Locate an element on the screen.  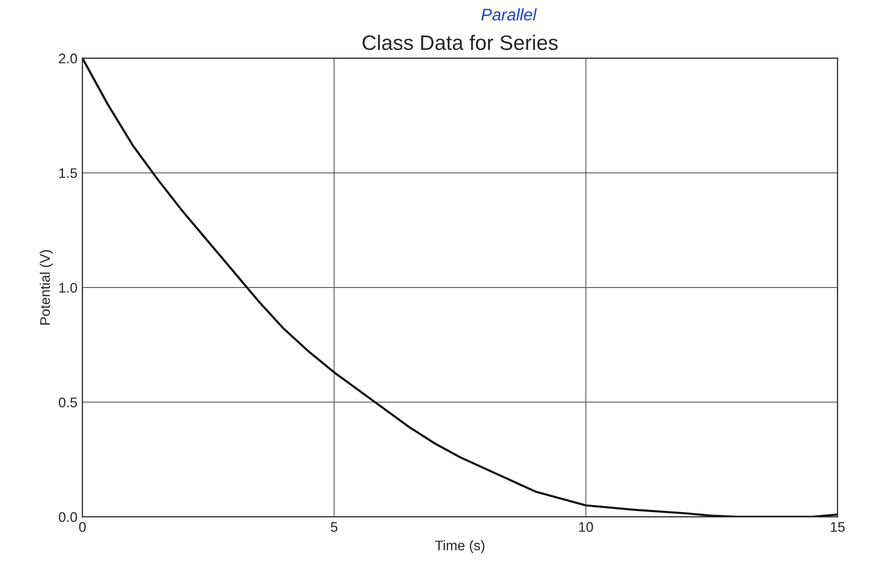
text: Parallel is located at coordinates (509, 14).